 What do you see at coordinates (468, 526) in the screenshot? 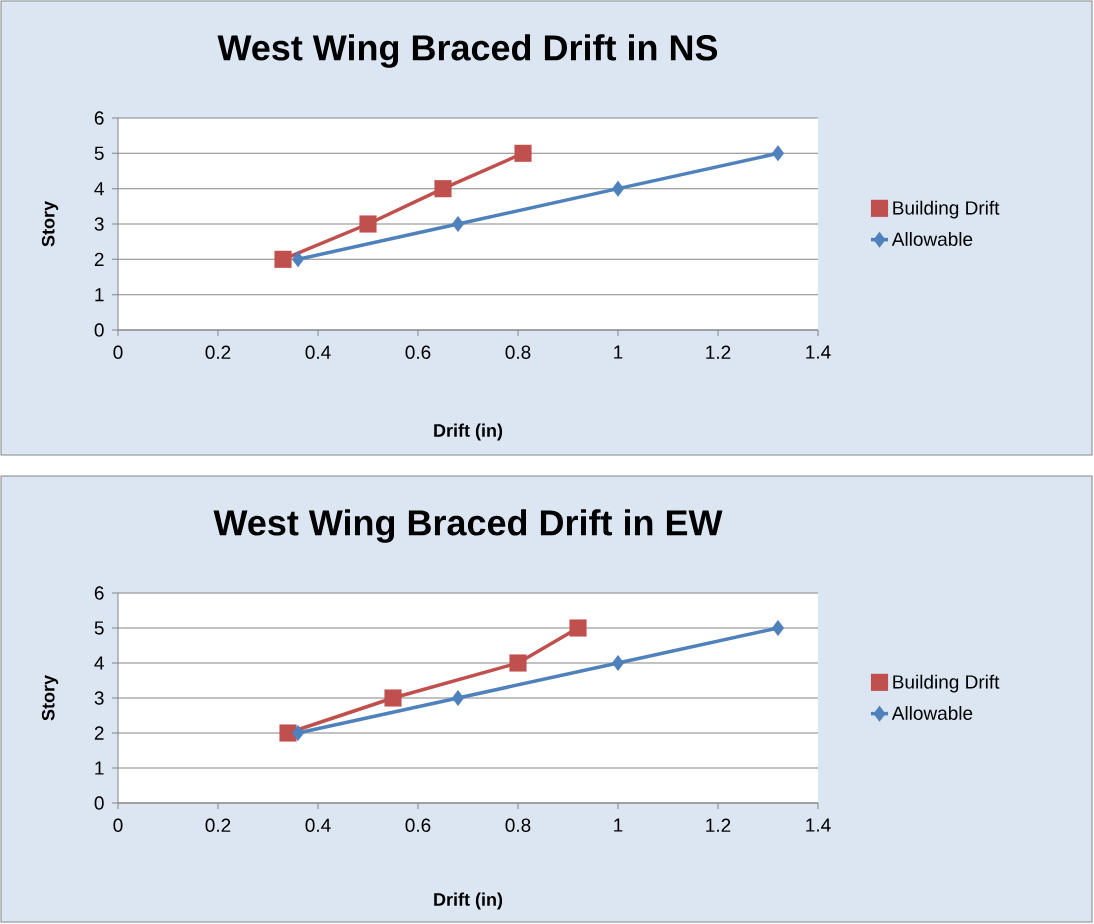
I see `chart-title: West Wing Braced Drift in EW` at bounding box center [468, 526].